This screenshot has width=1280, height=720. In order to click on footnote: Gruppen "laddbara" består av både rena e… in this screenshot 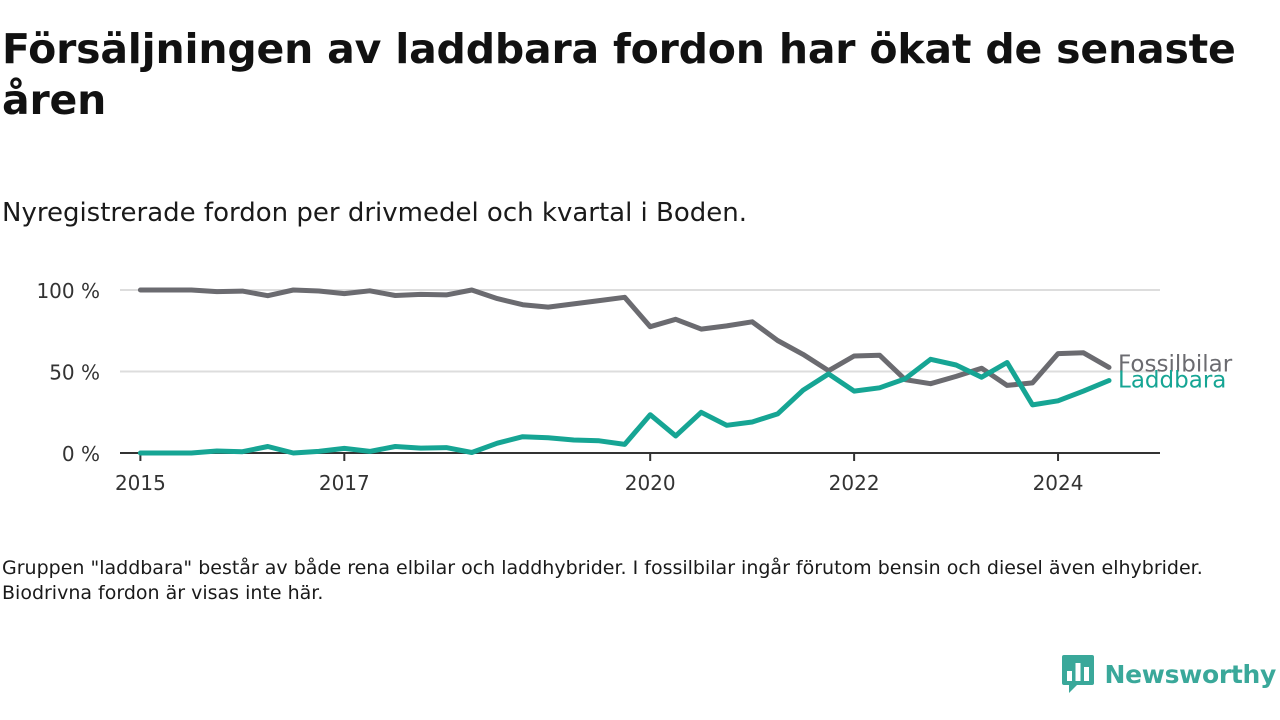, I will do `click(602, 580)`.